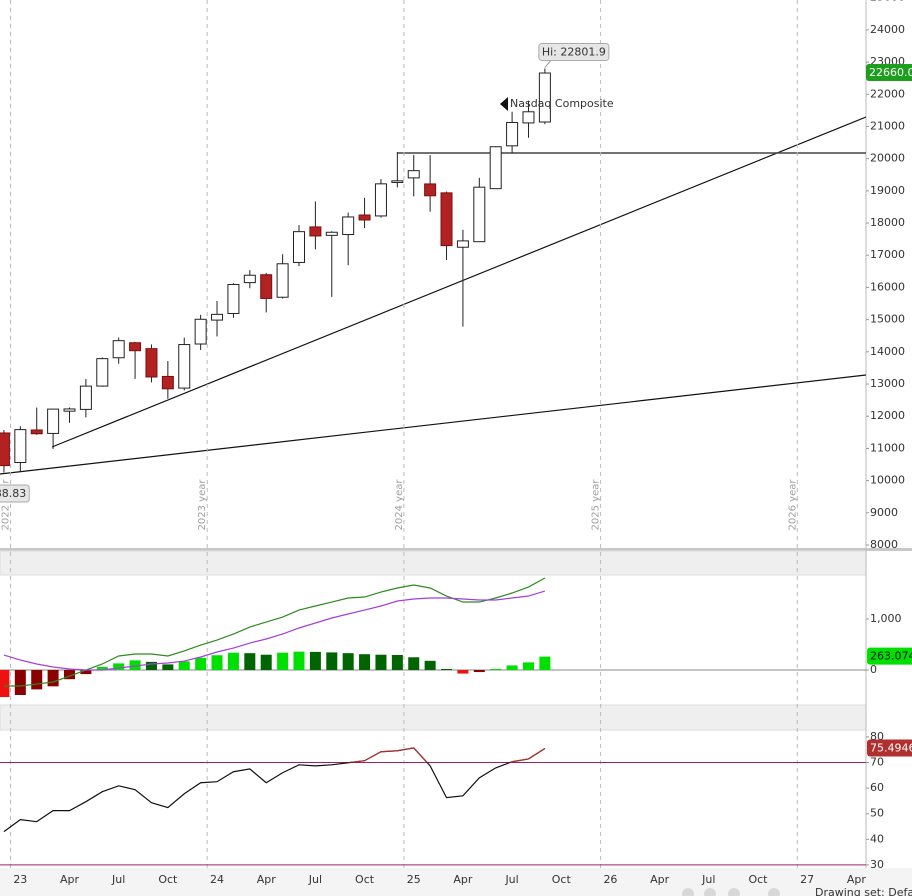  I want to click on year-label: 2026 year, so click(792, 505).